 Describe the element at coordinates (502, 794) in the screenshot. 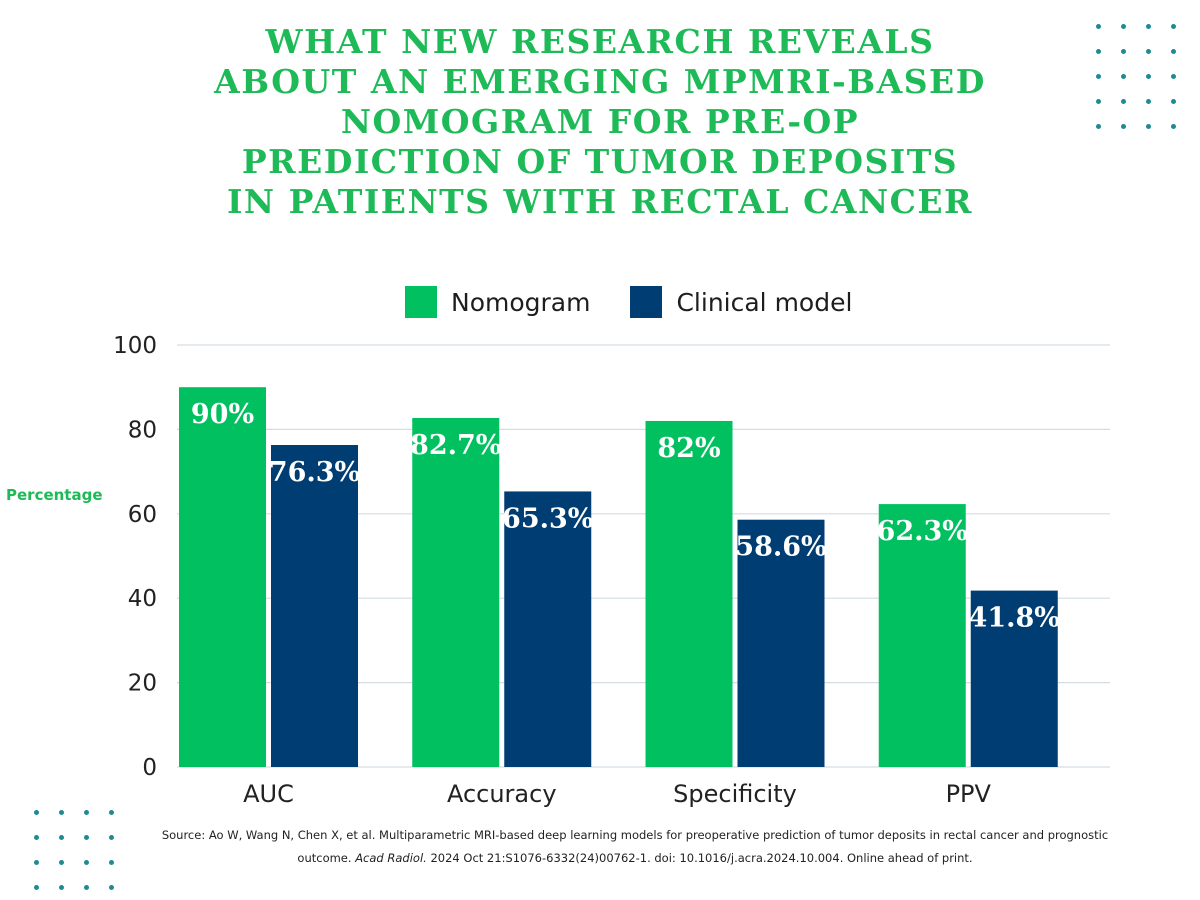

I see `x-tick-label: Accuracy` at that location.